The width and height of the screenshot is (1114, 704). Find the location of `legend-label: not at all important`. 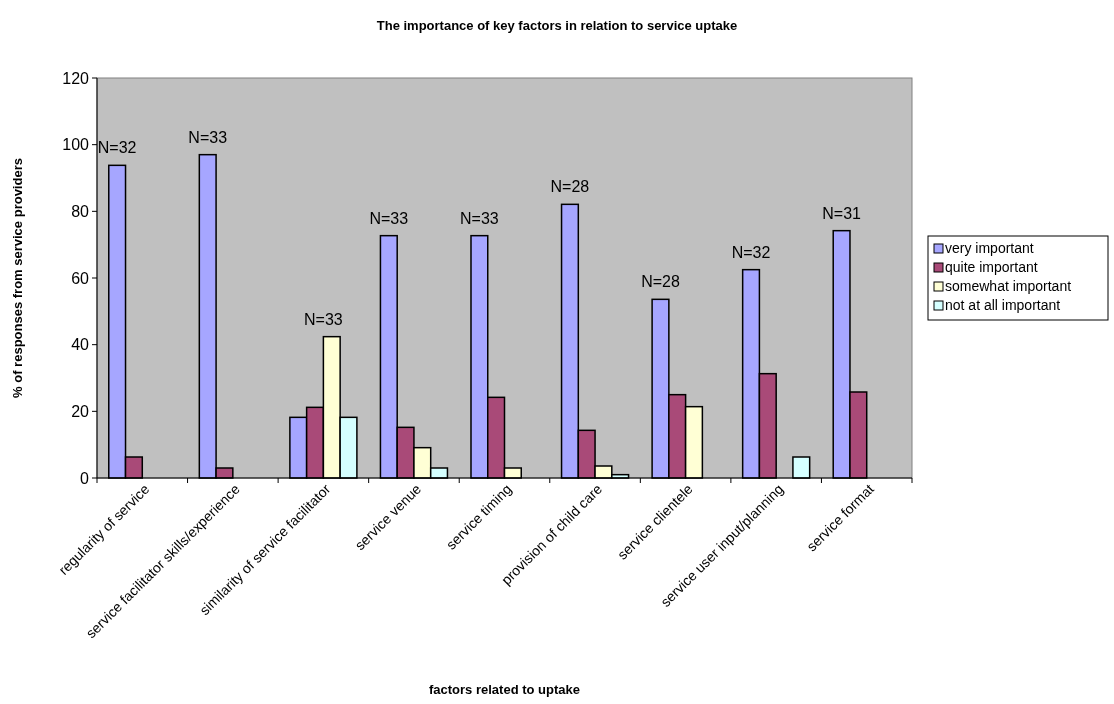

legend-label: not at all important is located at coordinates (1003, 305).